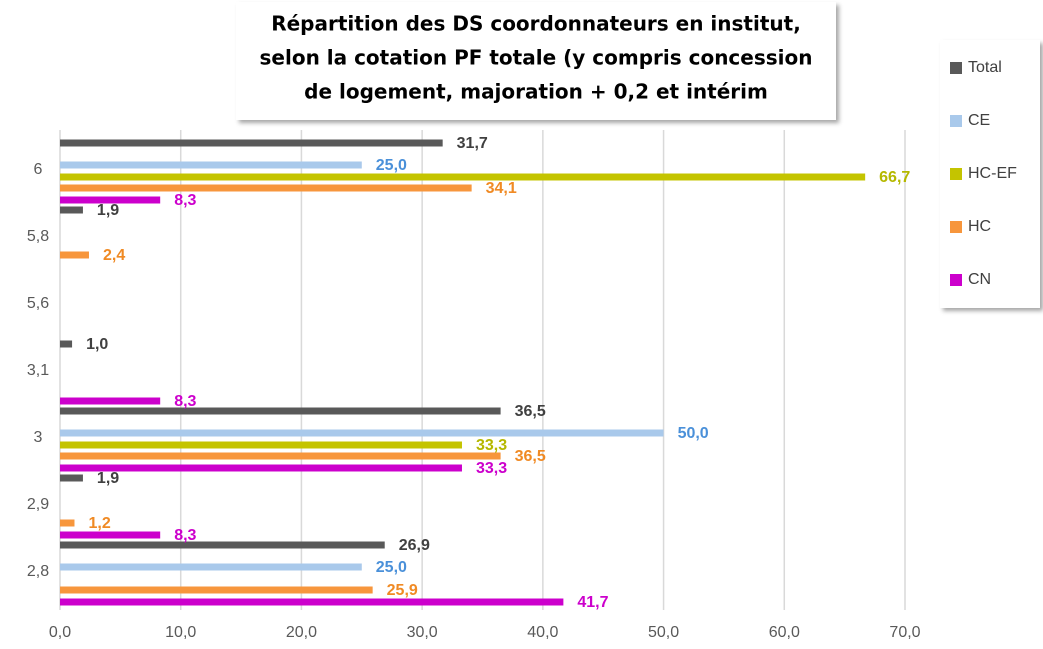 This screenshot has height=649, width=1043. Describe the element at coordinates (38, 370) in the screenshot. I see `y-tick-label: 3,1` at that location.